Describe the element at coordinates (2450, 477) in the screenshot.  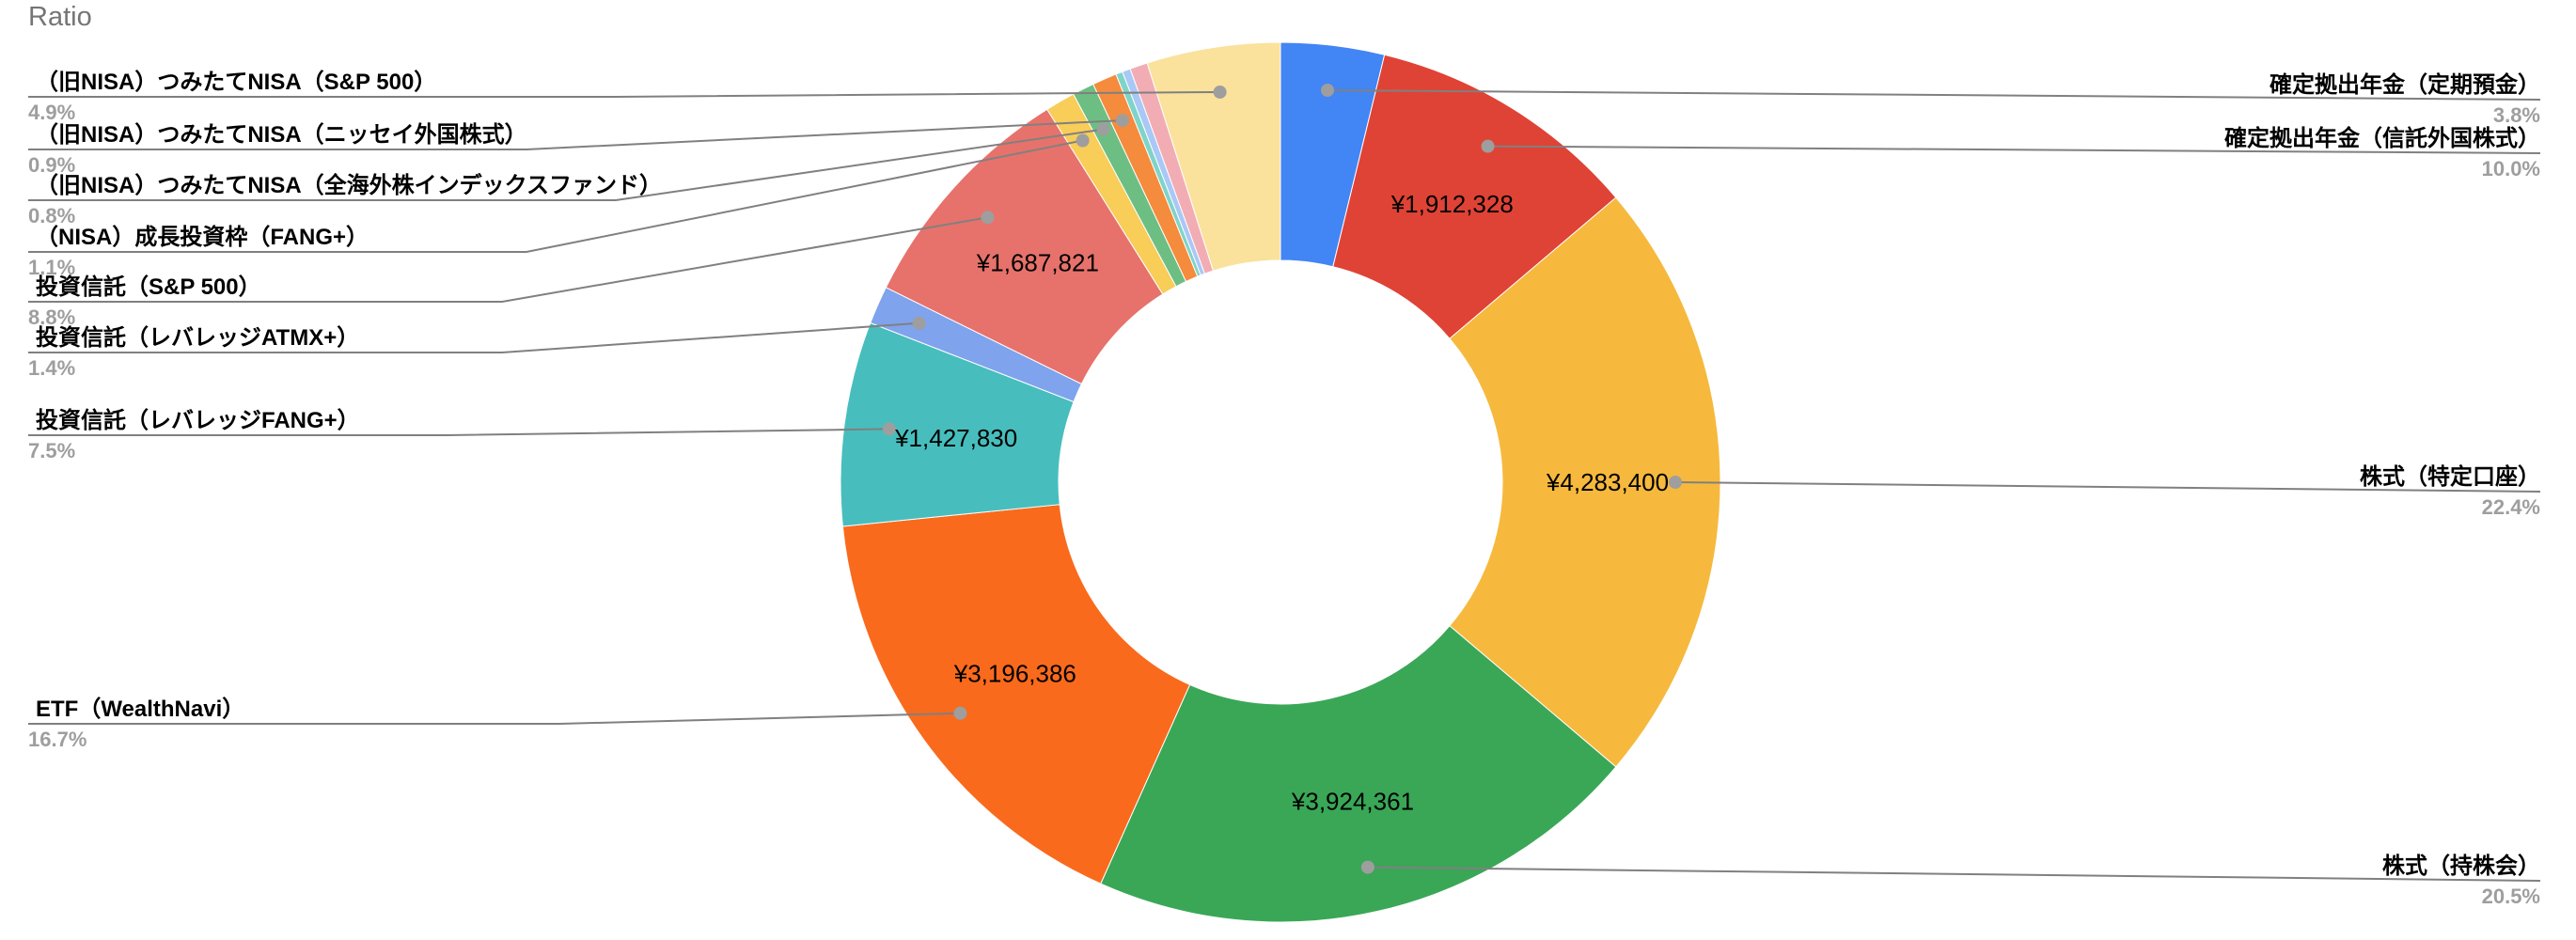
I see `callout-label: 株式（特定口座）` at that location.